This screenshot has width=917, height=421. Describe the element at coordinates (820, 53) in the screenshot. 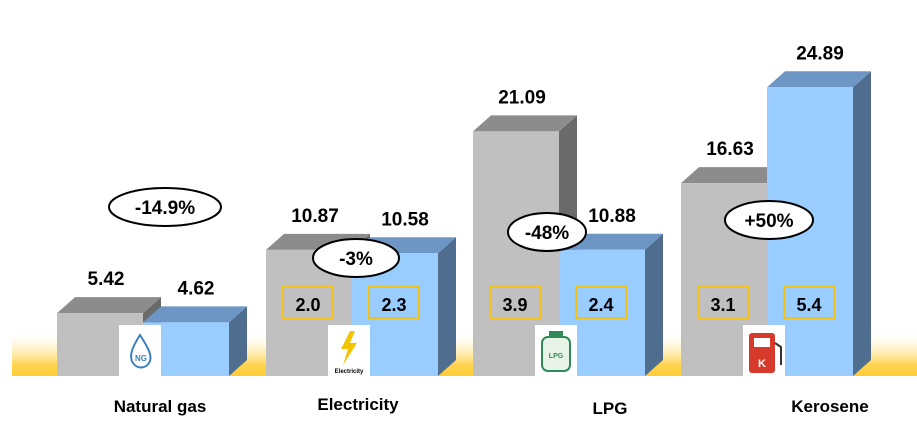

I see `value-label-series2-3: 24.89` at that location.